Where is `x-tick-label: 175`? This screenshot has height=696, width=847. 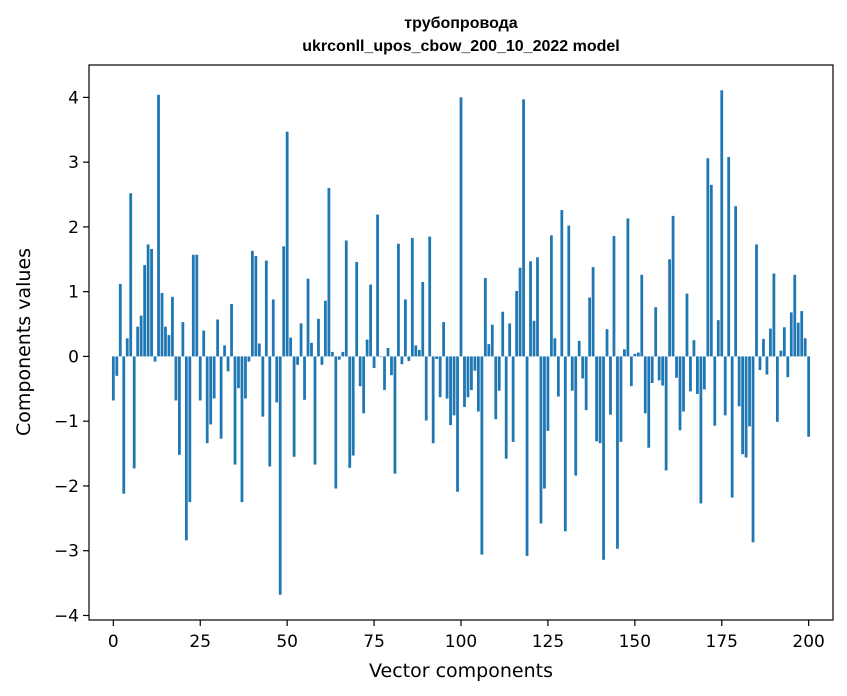 x-tick-label: 175 is located at coordinates (722, 642).